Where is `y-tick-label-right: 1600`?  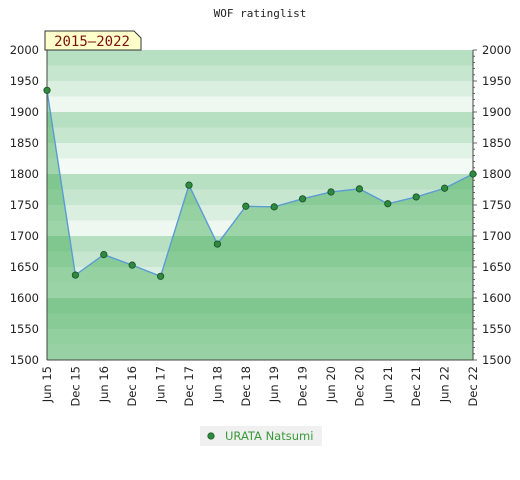 y-tick-label-right: 1600 is located at coordinates (496, 298).